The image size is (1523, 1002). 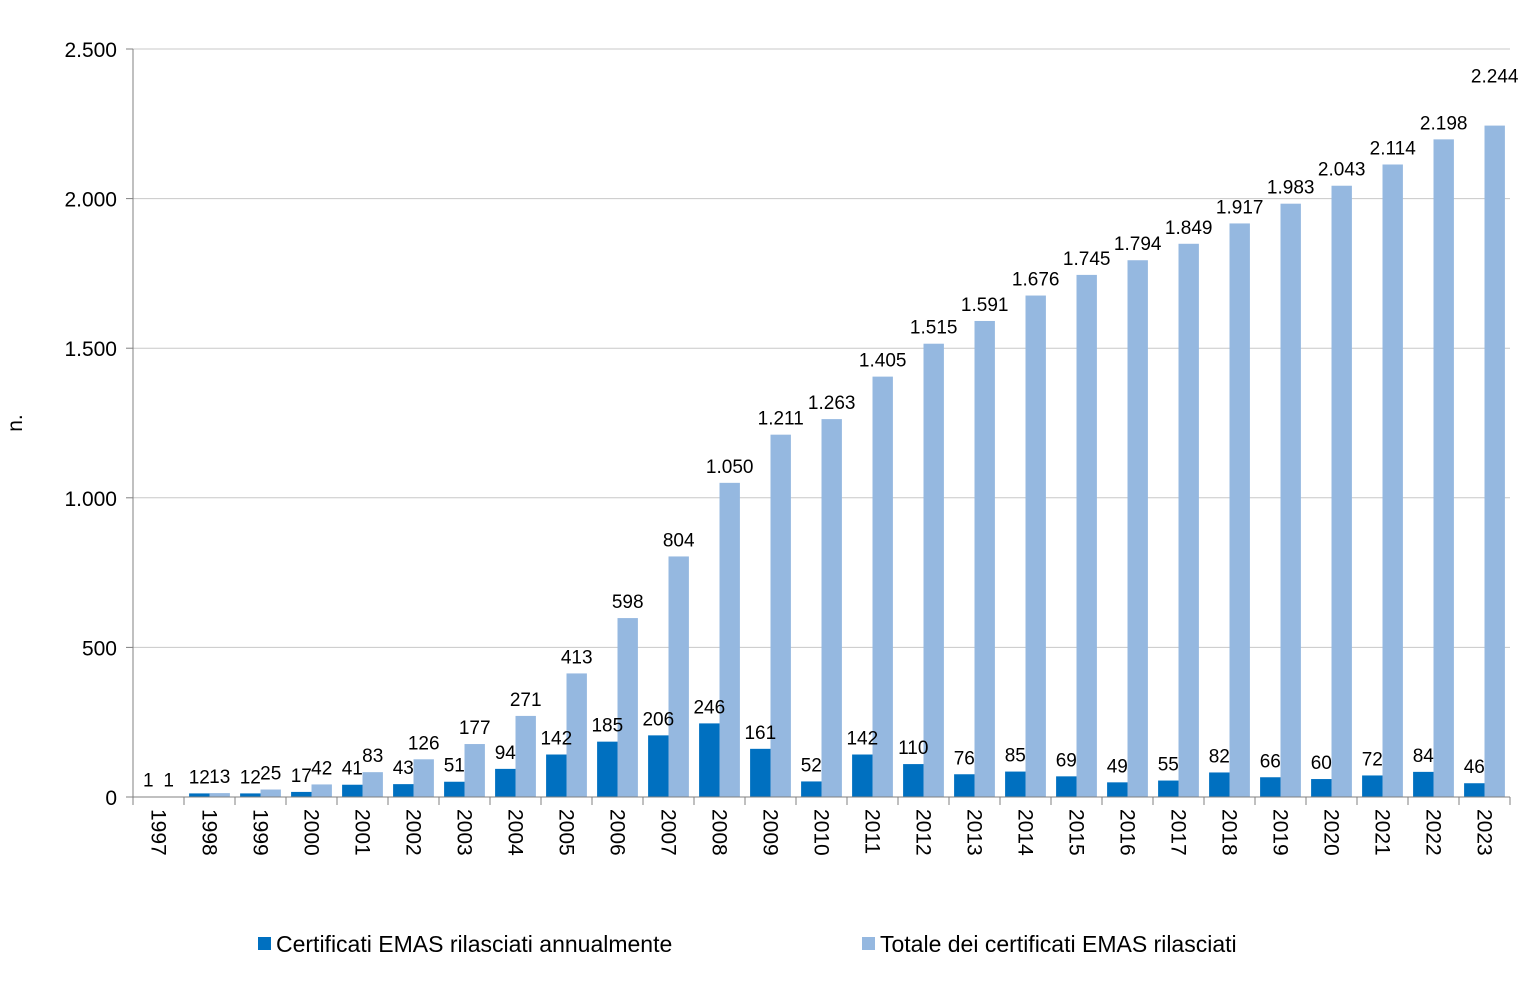 What do you see at coordinates (1331, 832) in the screenshot?
I see `x-tick-label: 2020` at bounding box center [1331, 832].